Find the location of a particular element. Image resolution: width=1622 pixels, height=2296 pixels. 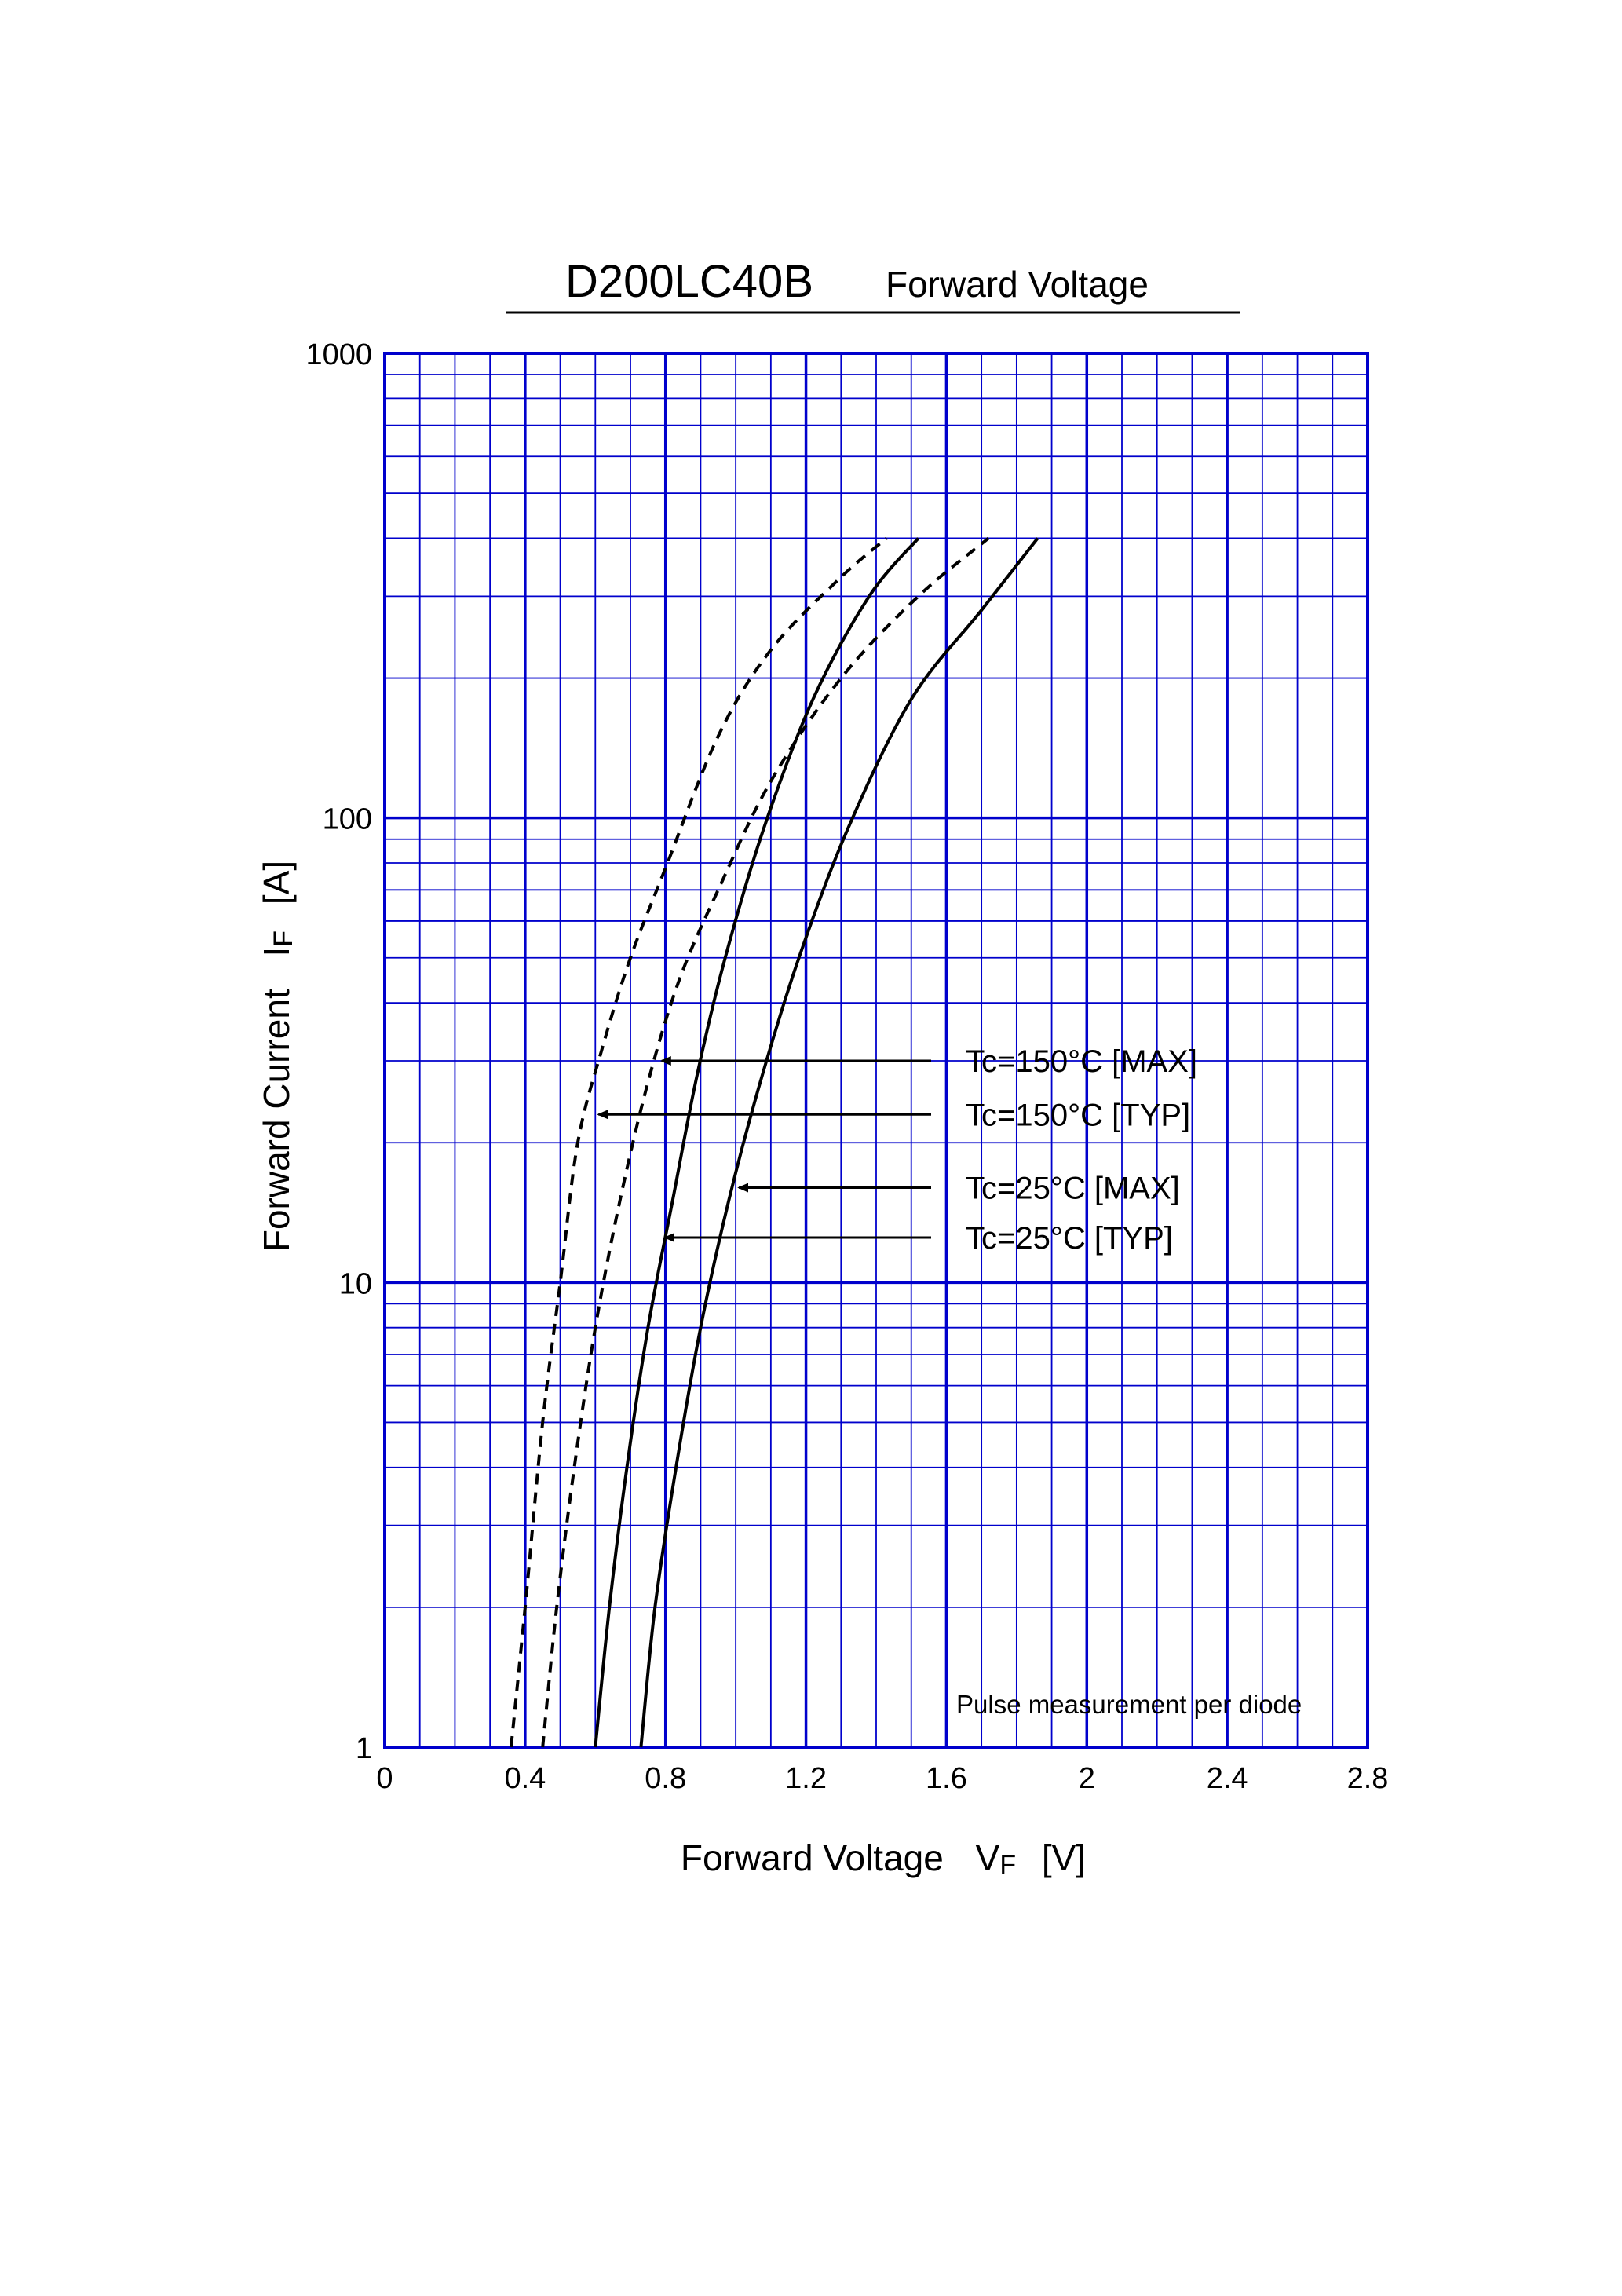

y-tick-label: 1 is located at coordinates (364, 1748).